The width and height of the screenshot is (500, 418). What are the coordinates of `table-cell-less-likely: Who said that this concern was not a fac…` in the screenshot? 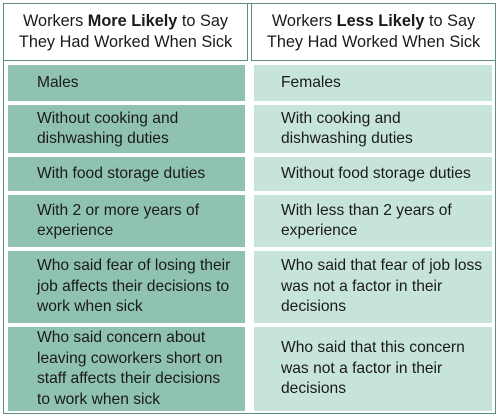 It's located at (373, 369).